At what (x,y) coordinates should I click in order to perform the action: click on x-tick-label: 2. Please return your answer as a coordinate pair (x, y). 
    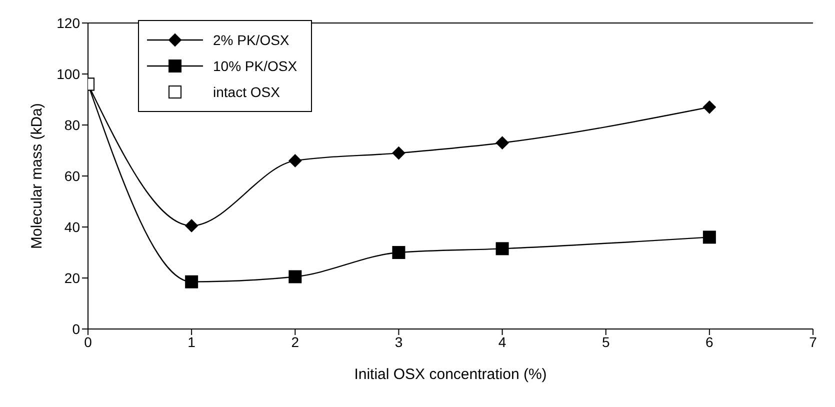
    Looking at the image, I should click on (295, 342).